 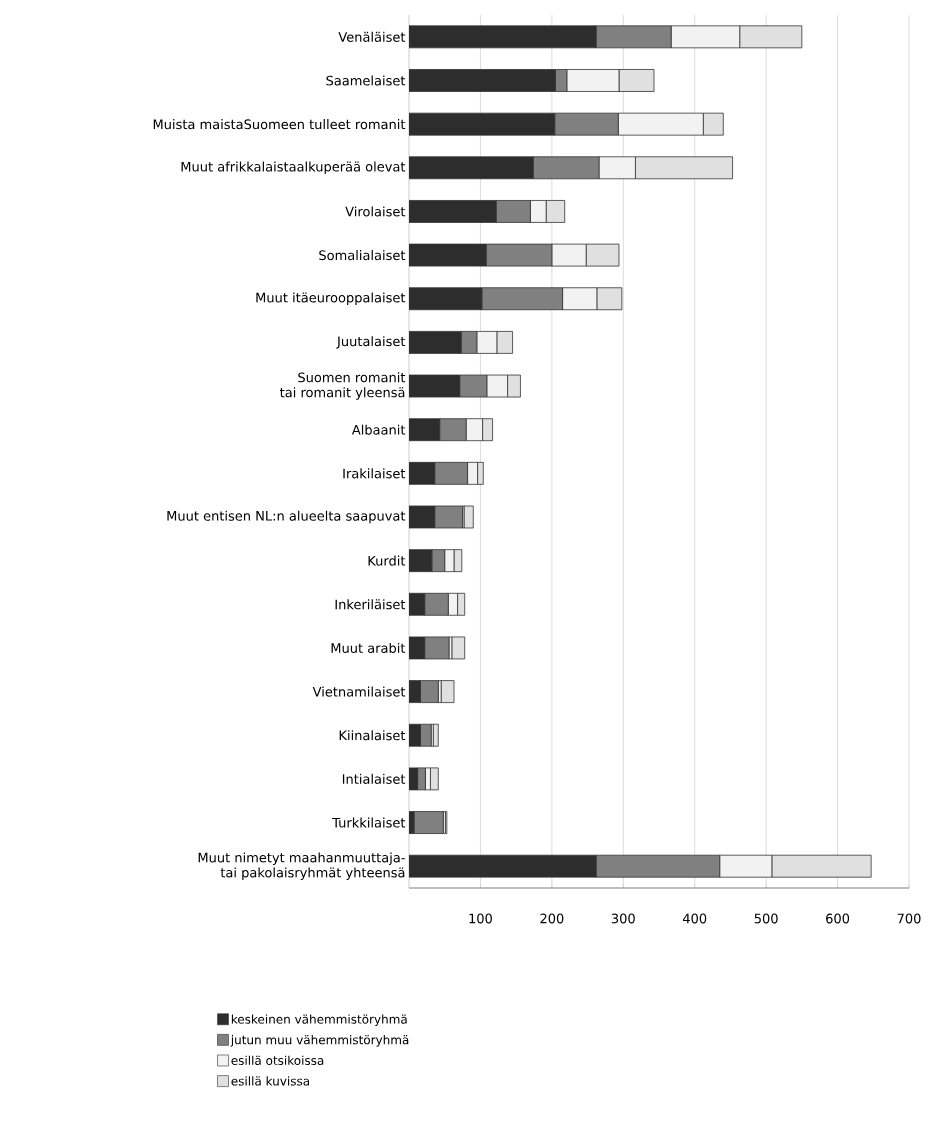 I want to click on x-tick-label: 100, so click(x=480, y=918).